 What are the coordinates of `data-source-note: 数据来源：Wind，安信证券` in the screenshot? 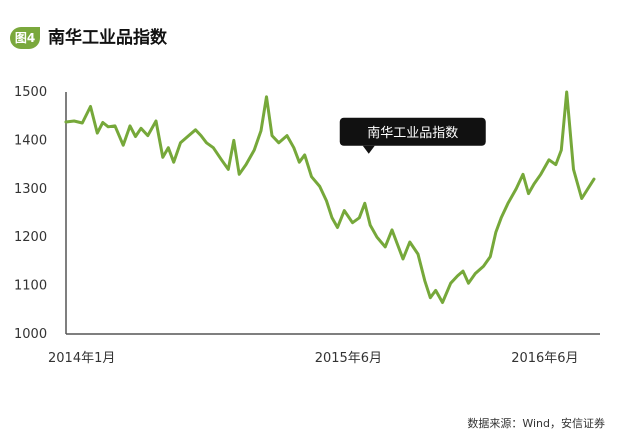 It's located at (536, 423).